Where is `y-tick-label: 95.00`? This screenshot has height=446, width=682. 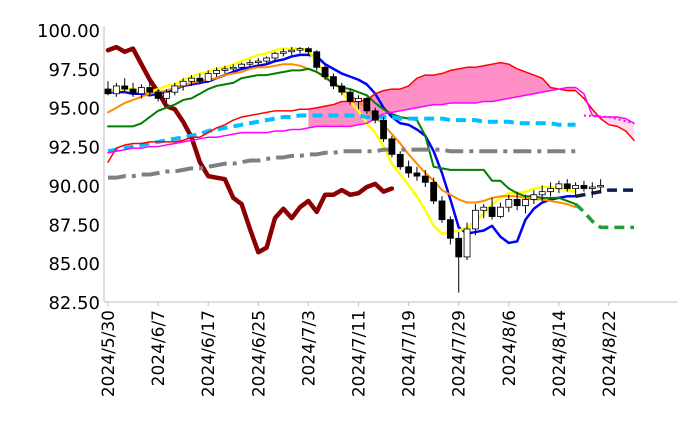 y-tick-label: 95.00 is located at coordinates (74, 109).